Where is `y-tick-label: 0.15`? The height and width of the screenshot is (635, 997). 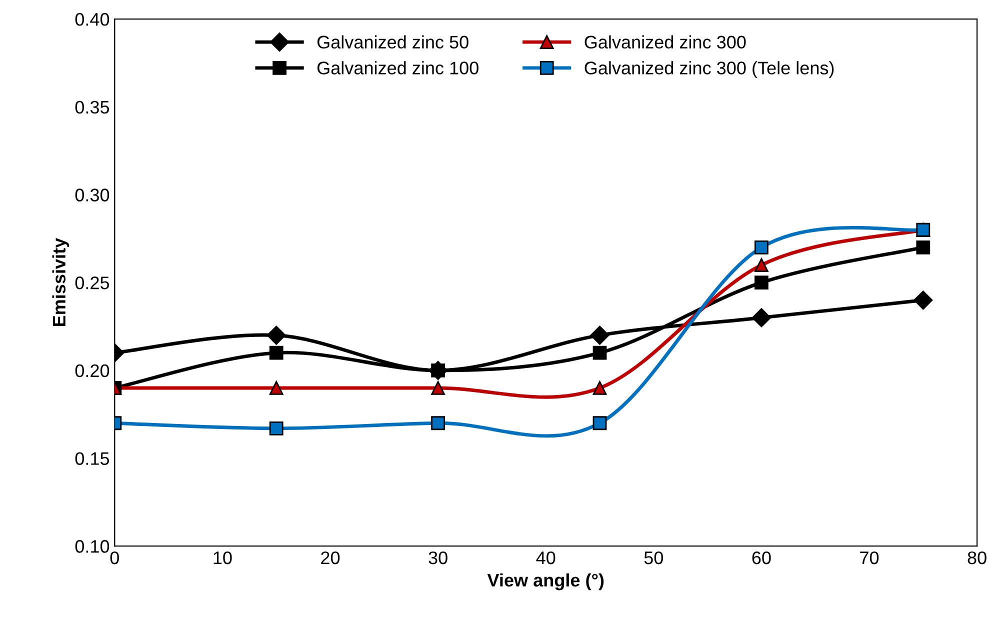 y-tick-label: 0.15 is located at coordinates (92, 458).